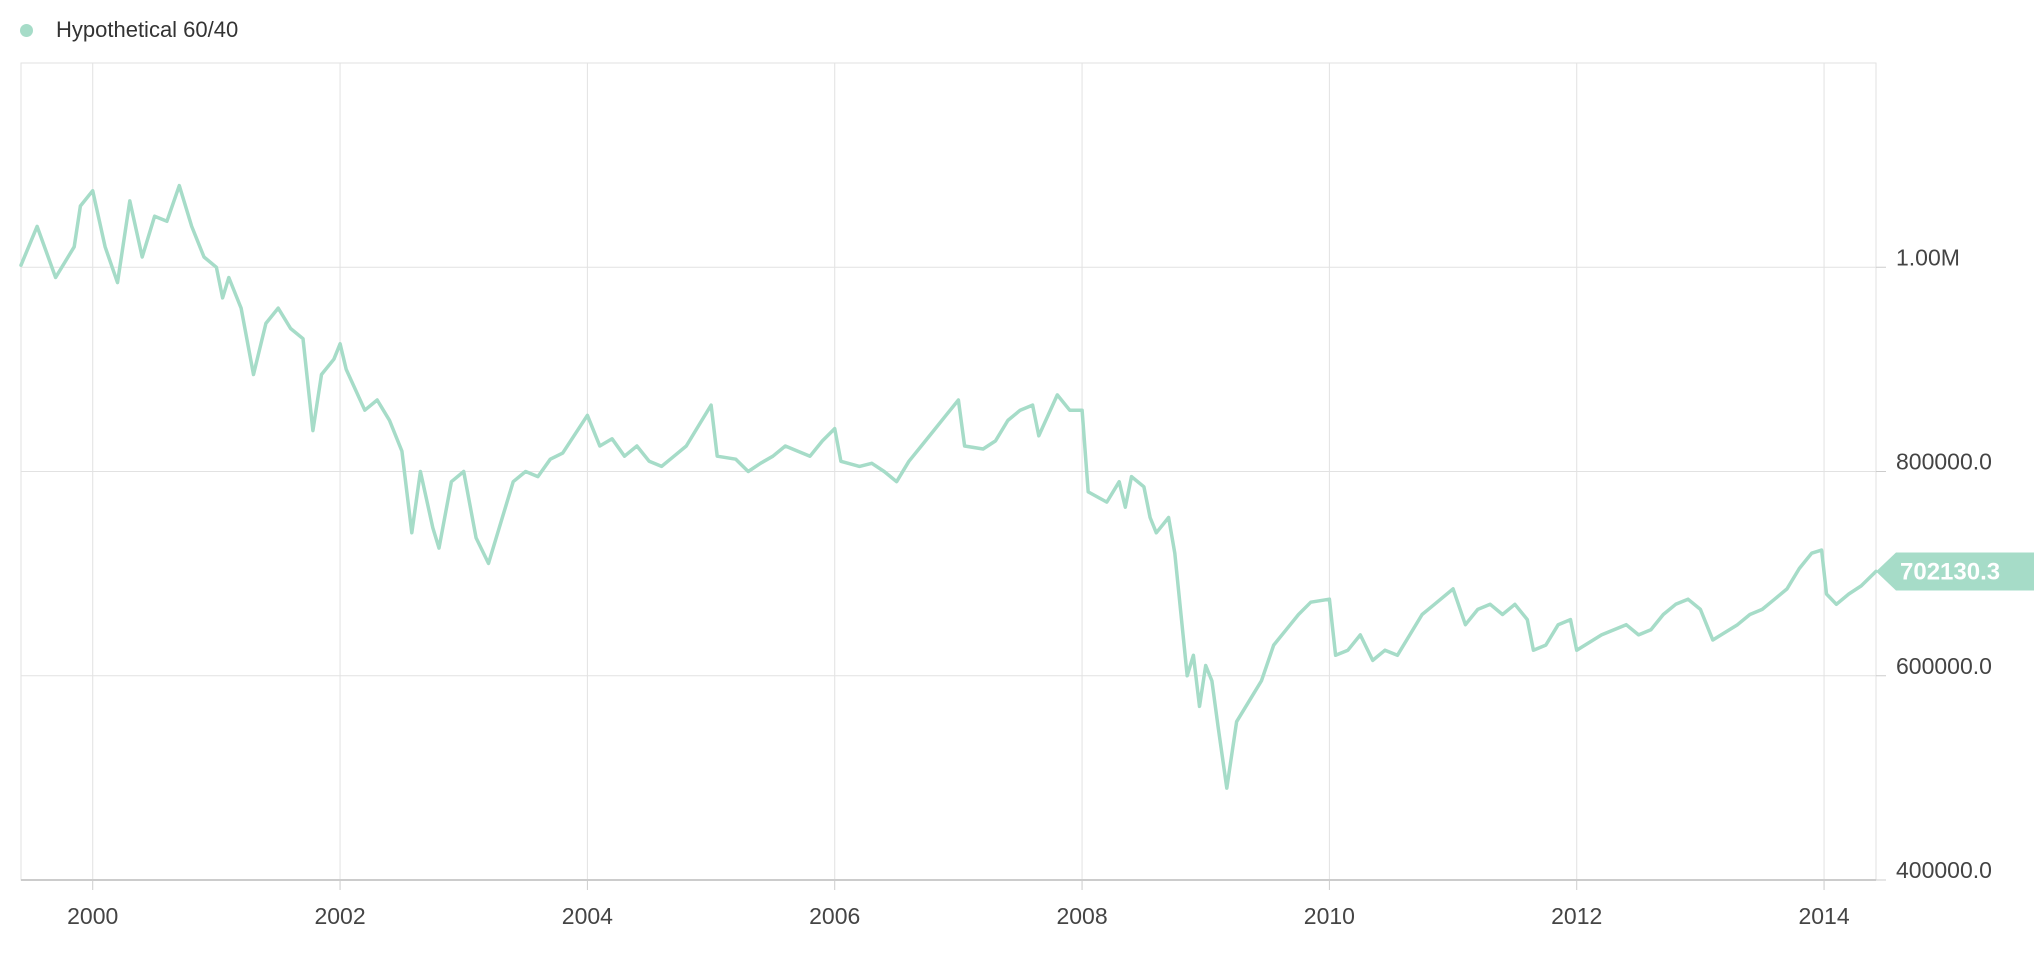 Image resolution: width=2042 pixels, height=958 pixels. What do you see at coordinates (26, 30) in the screenshot?
I see `circle-marker-icon` at bounding box center [26, 30].